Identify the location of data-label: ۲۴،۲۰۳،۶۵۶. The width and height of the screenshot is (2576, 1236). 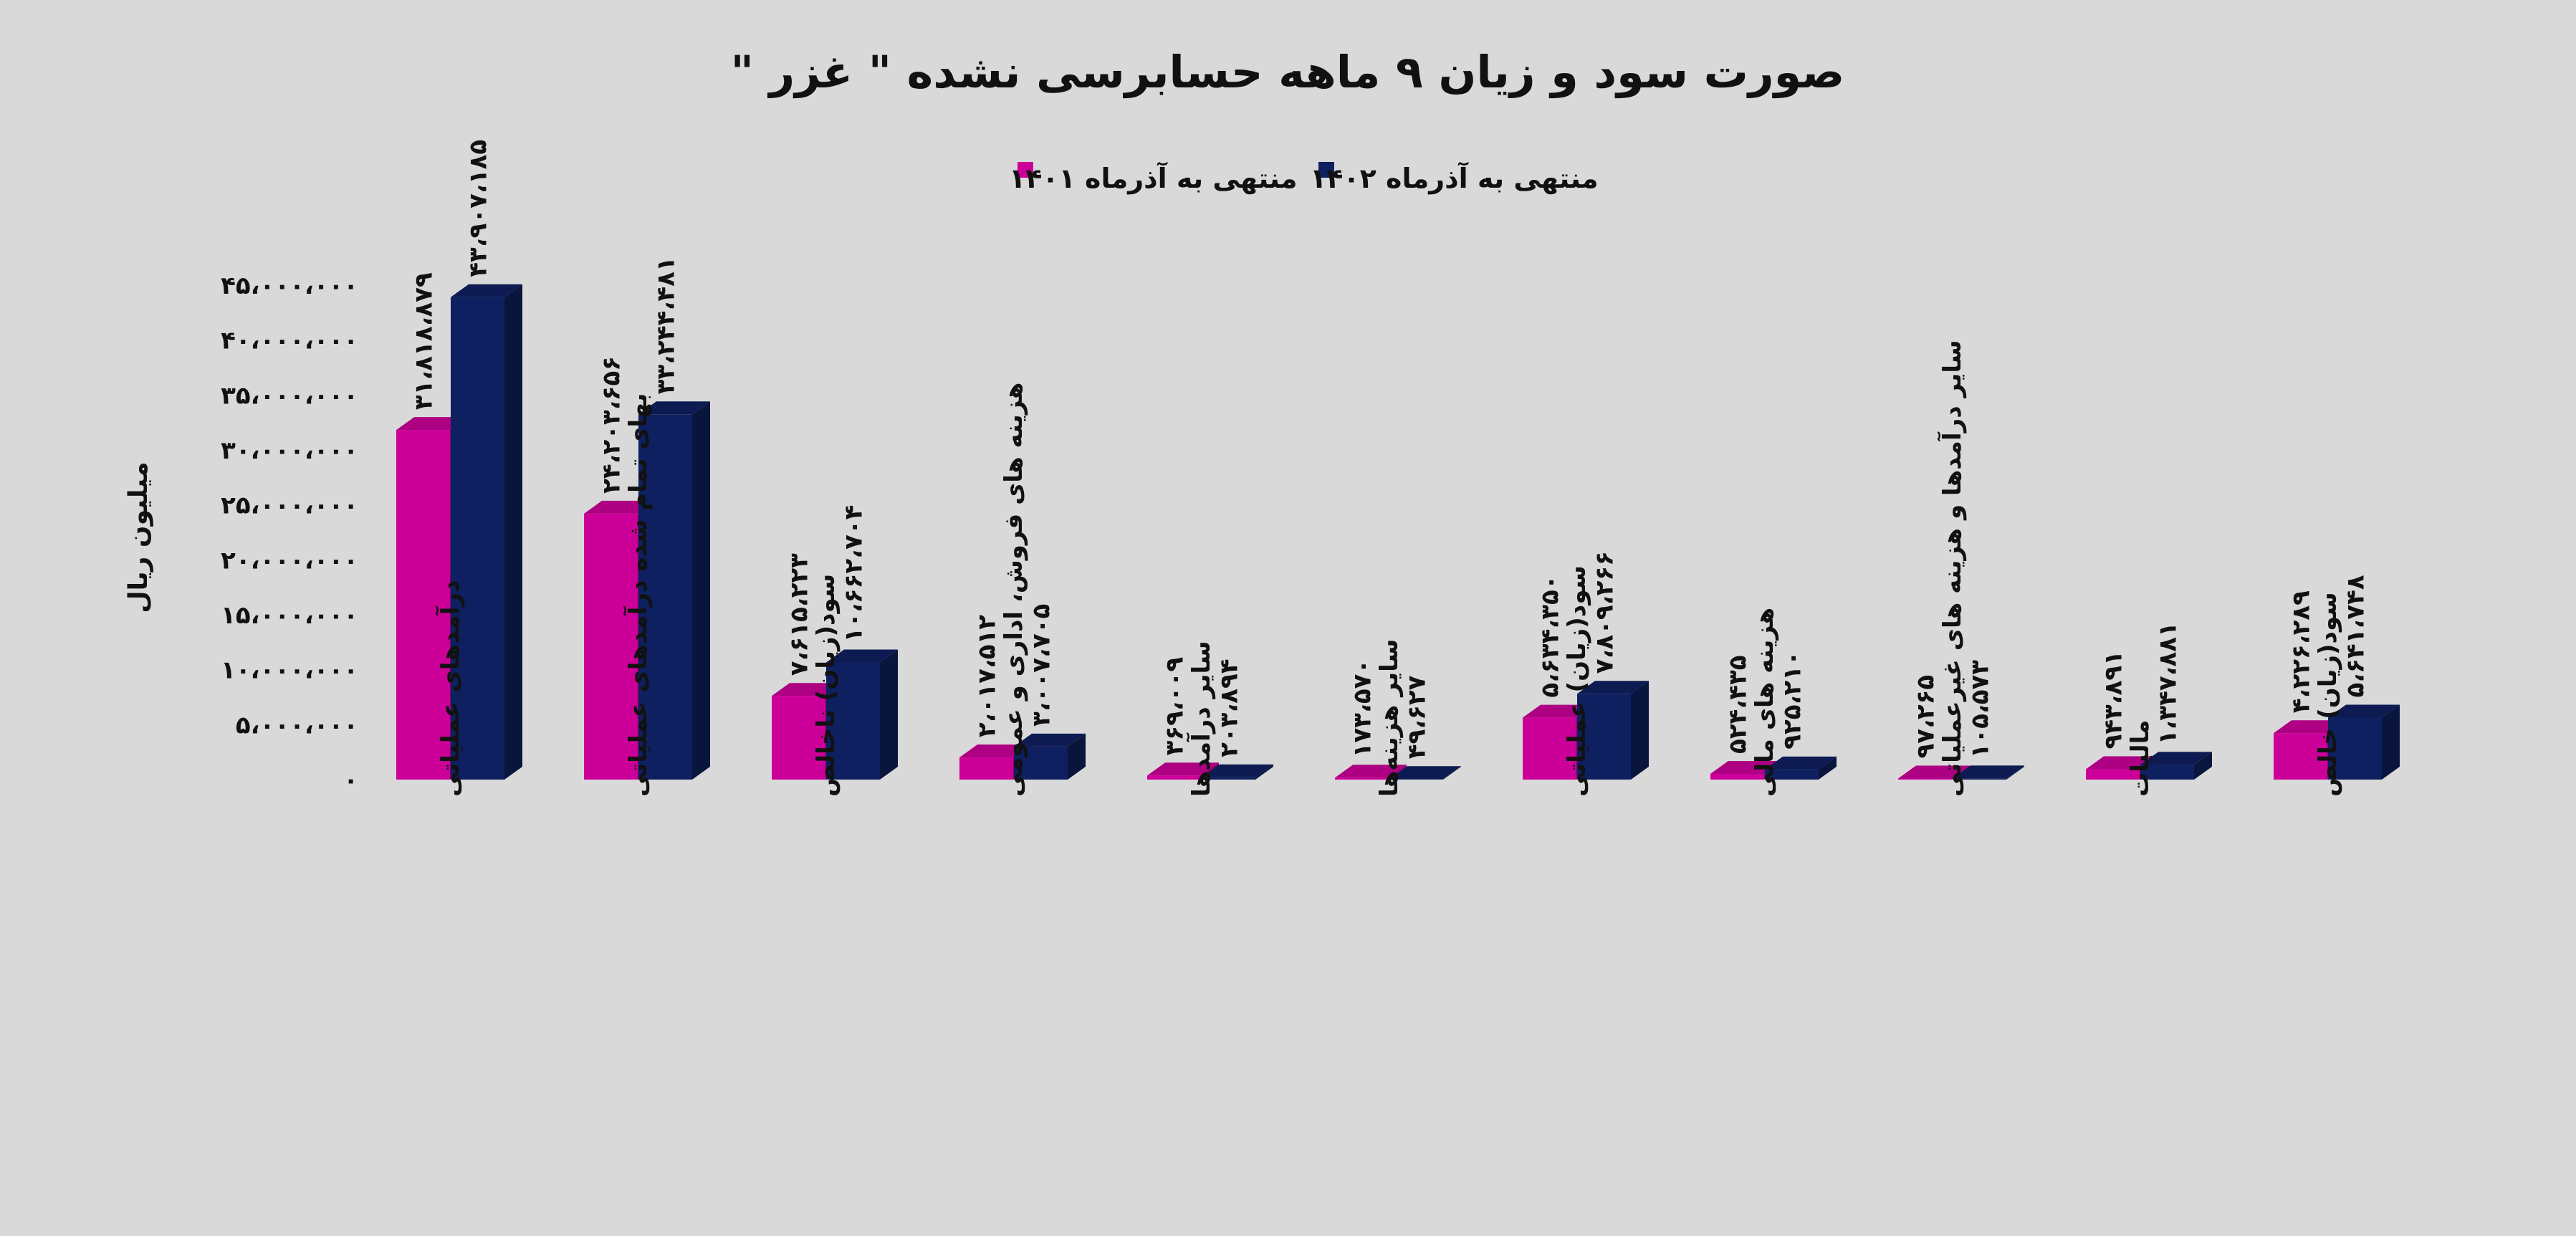
(612, 425).